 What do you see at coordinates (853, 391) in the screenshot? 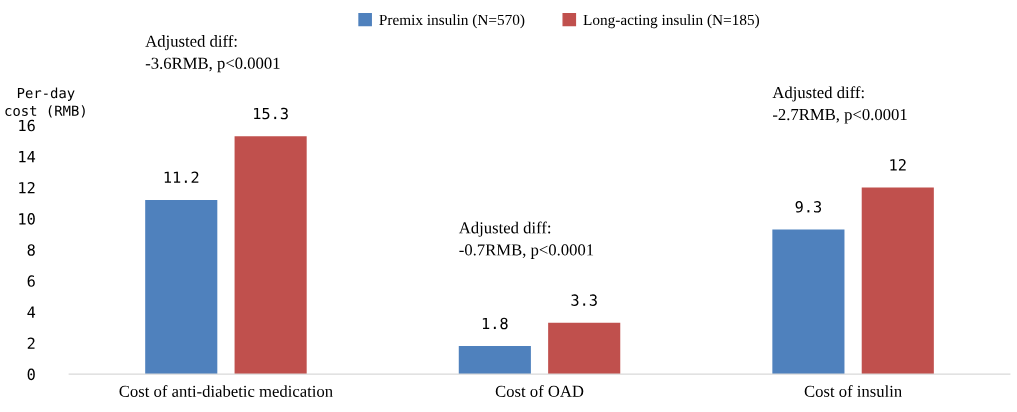
I see `x-tick-label: Cost of insulin` at bounding box center [853, 391].